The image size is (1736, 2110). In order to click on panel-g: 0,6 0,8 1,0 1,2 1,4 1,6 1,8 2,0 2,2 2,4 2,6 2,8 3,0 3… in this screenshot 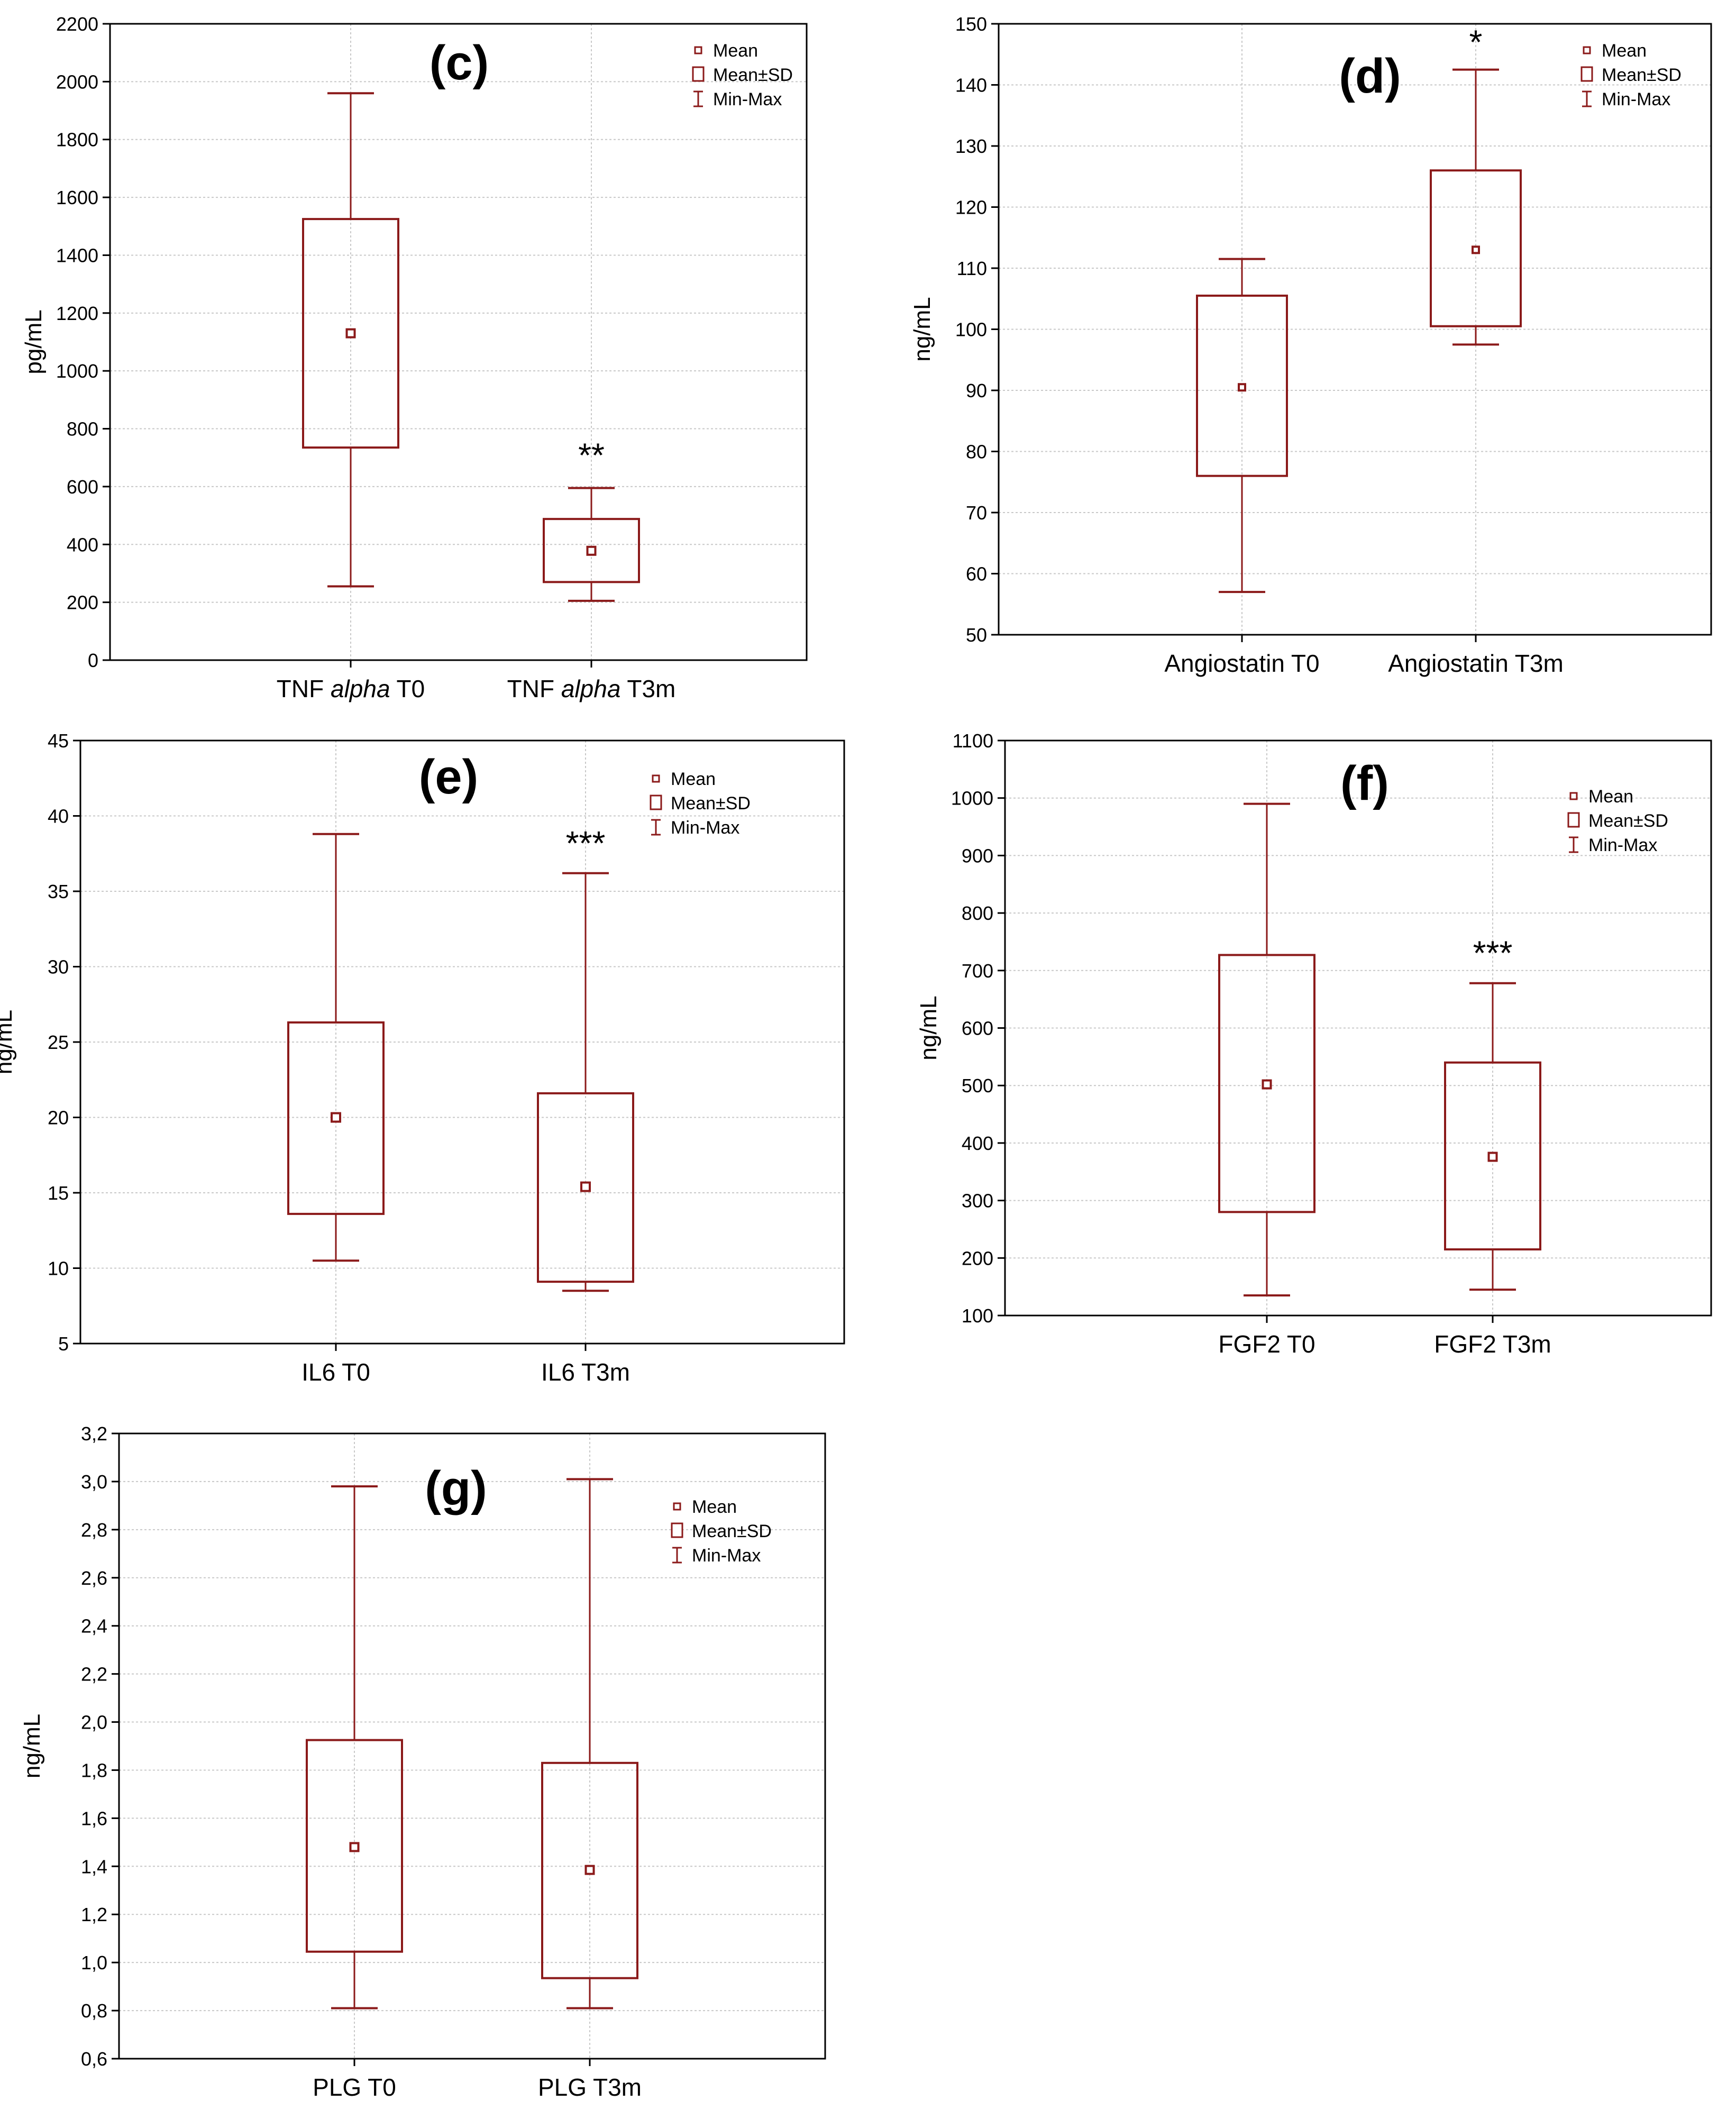, I will do `click(422, 1762)`.